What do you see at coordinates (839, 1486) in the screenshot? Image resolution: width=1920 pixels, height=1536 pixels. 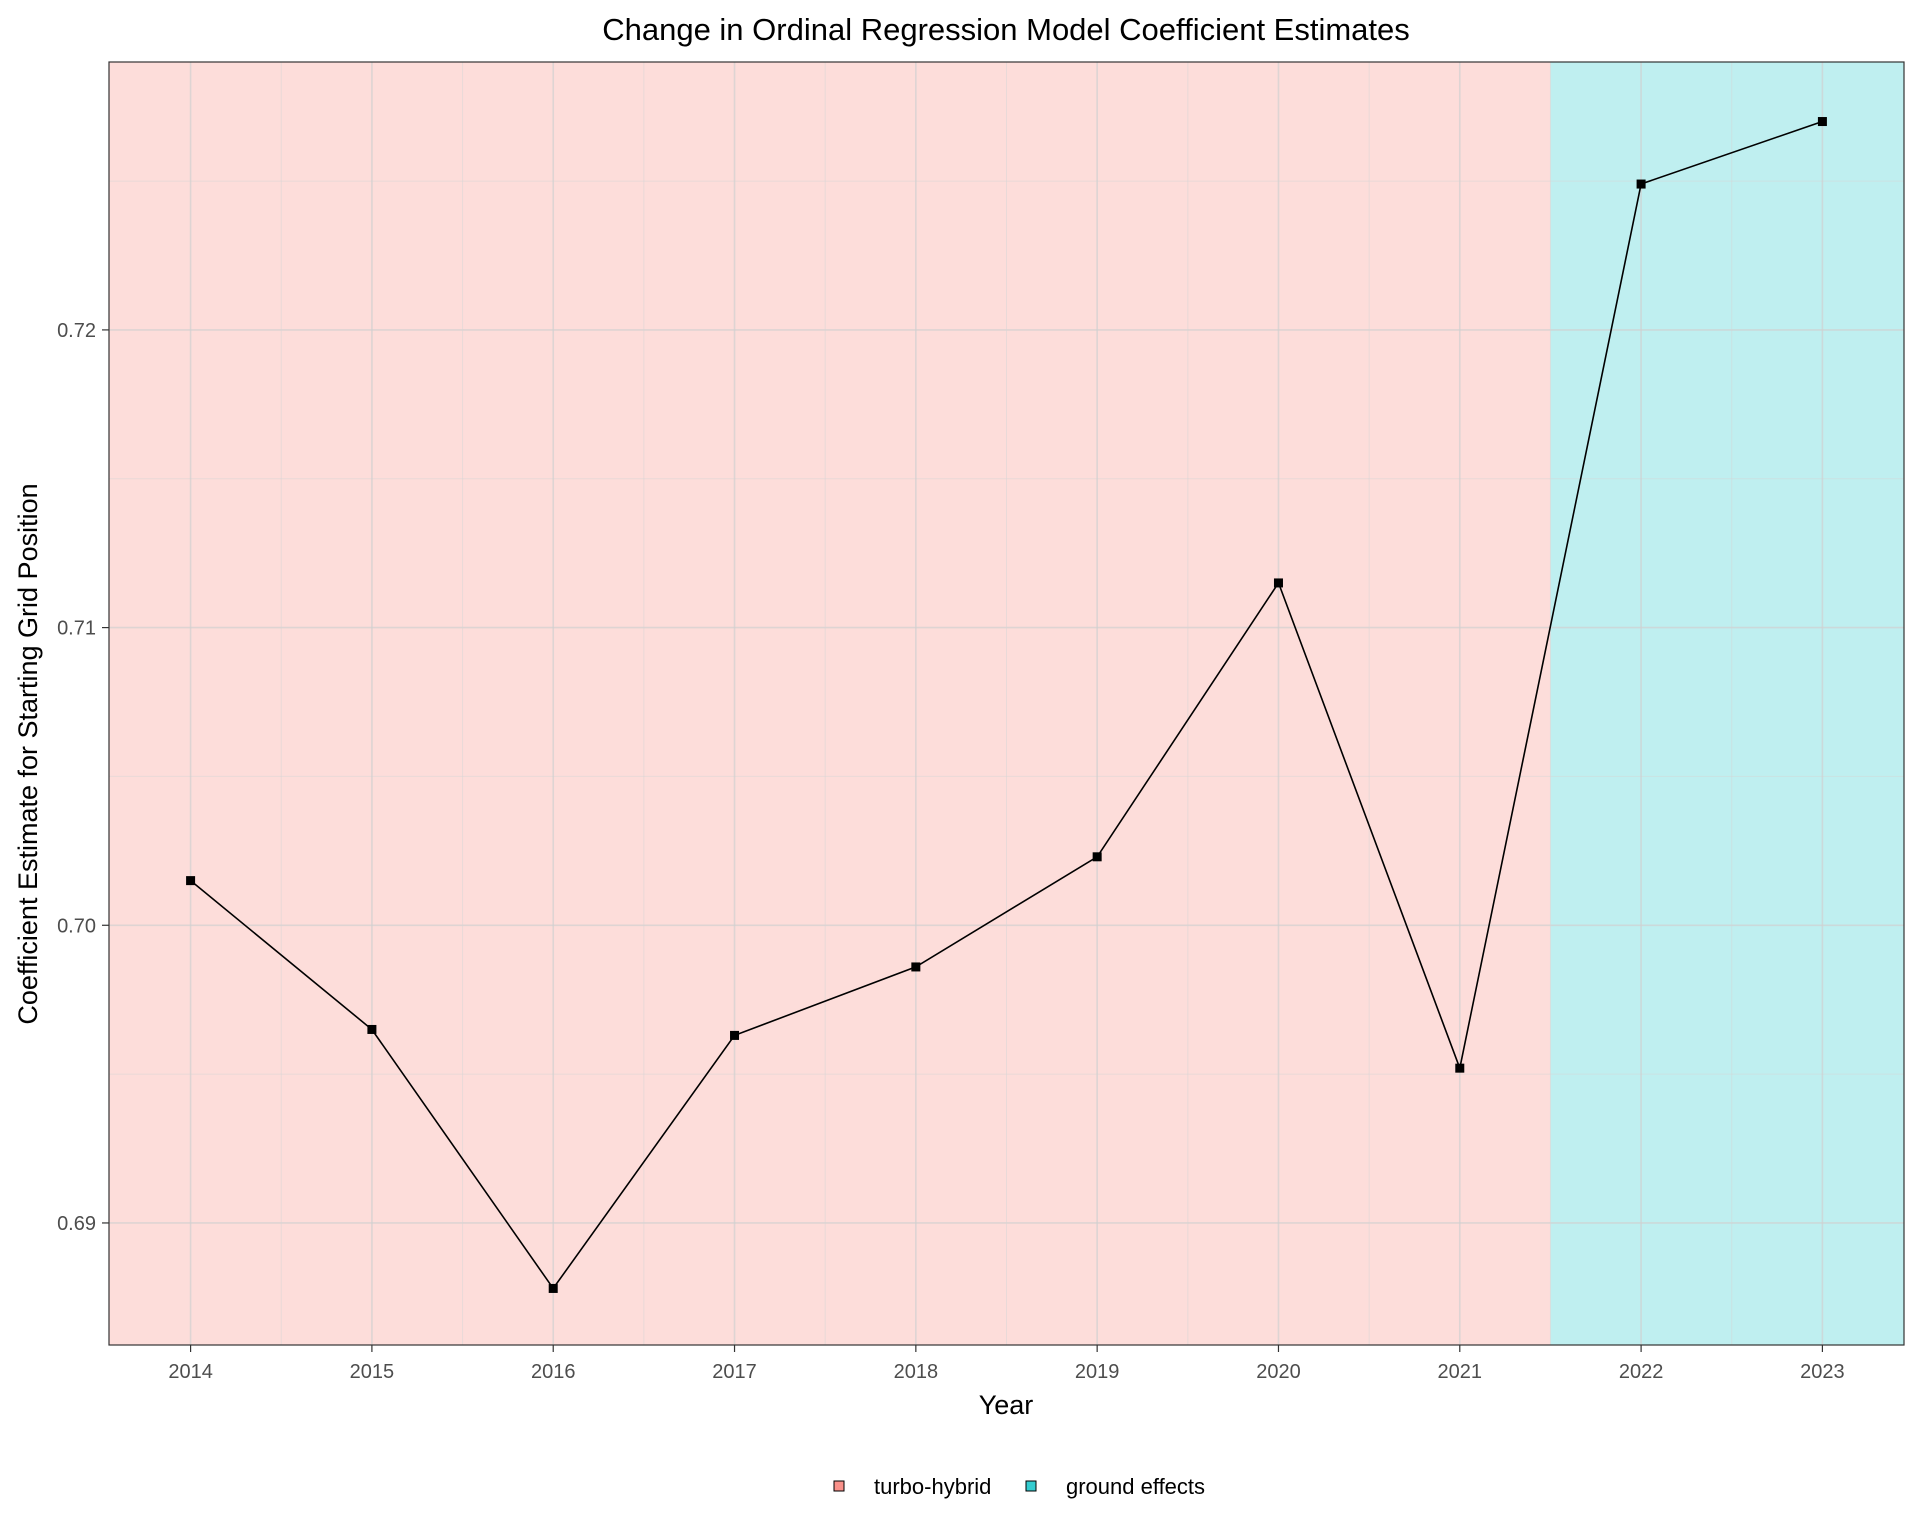 I see `legend-key-turbo-hybrid` at bounding box center [839, 1486].